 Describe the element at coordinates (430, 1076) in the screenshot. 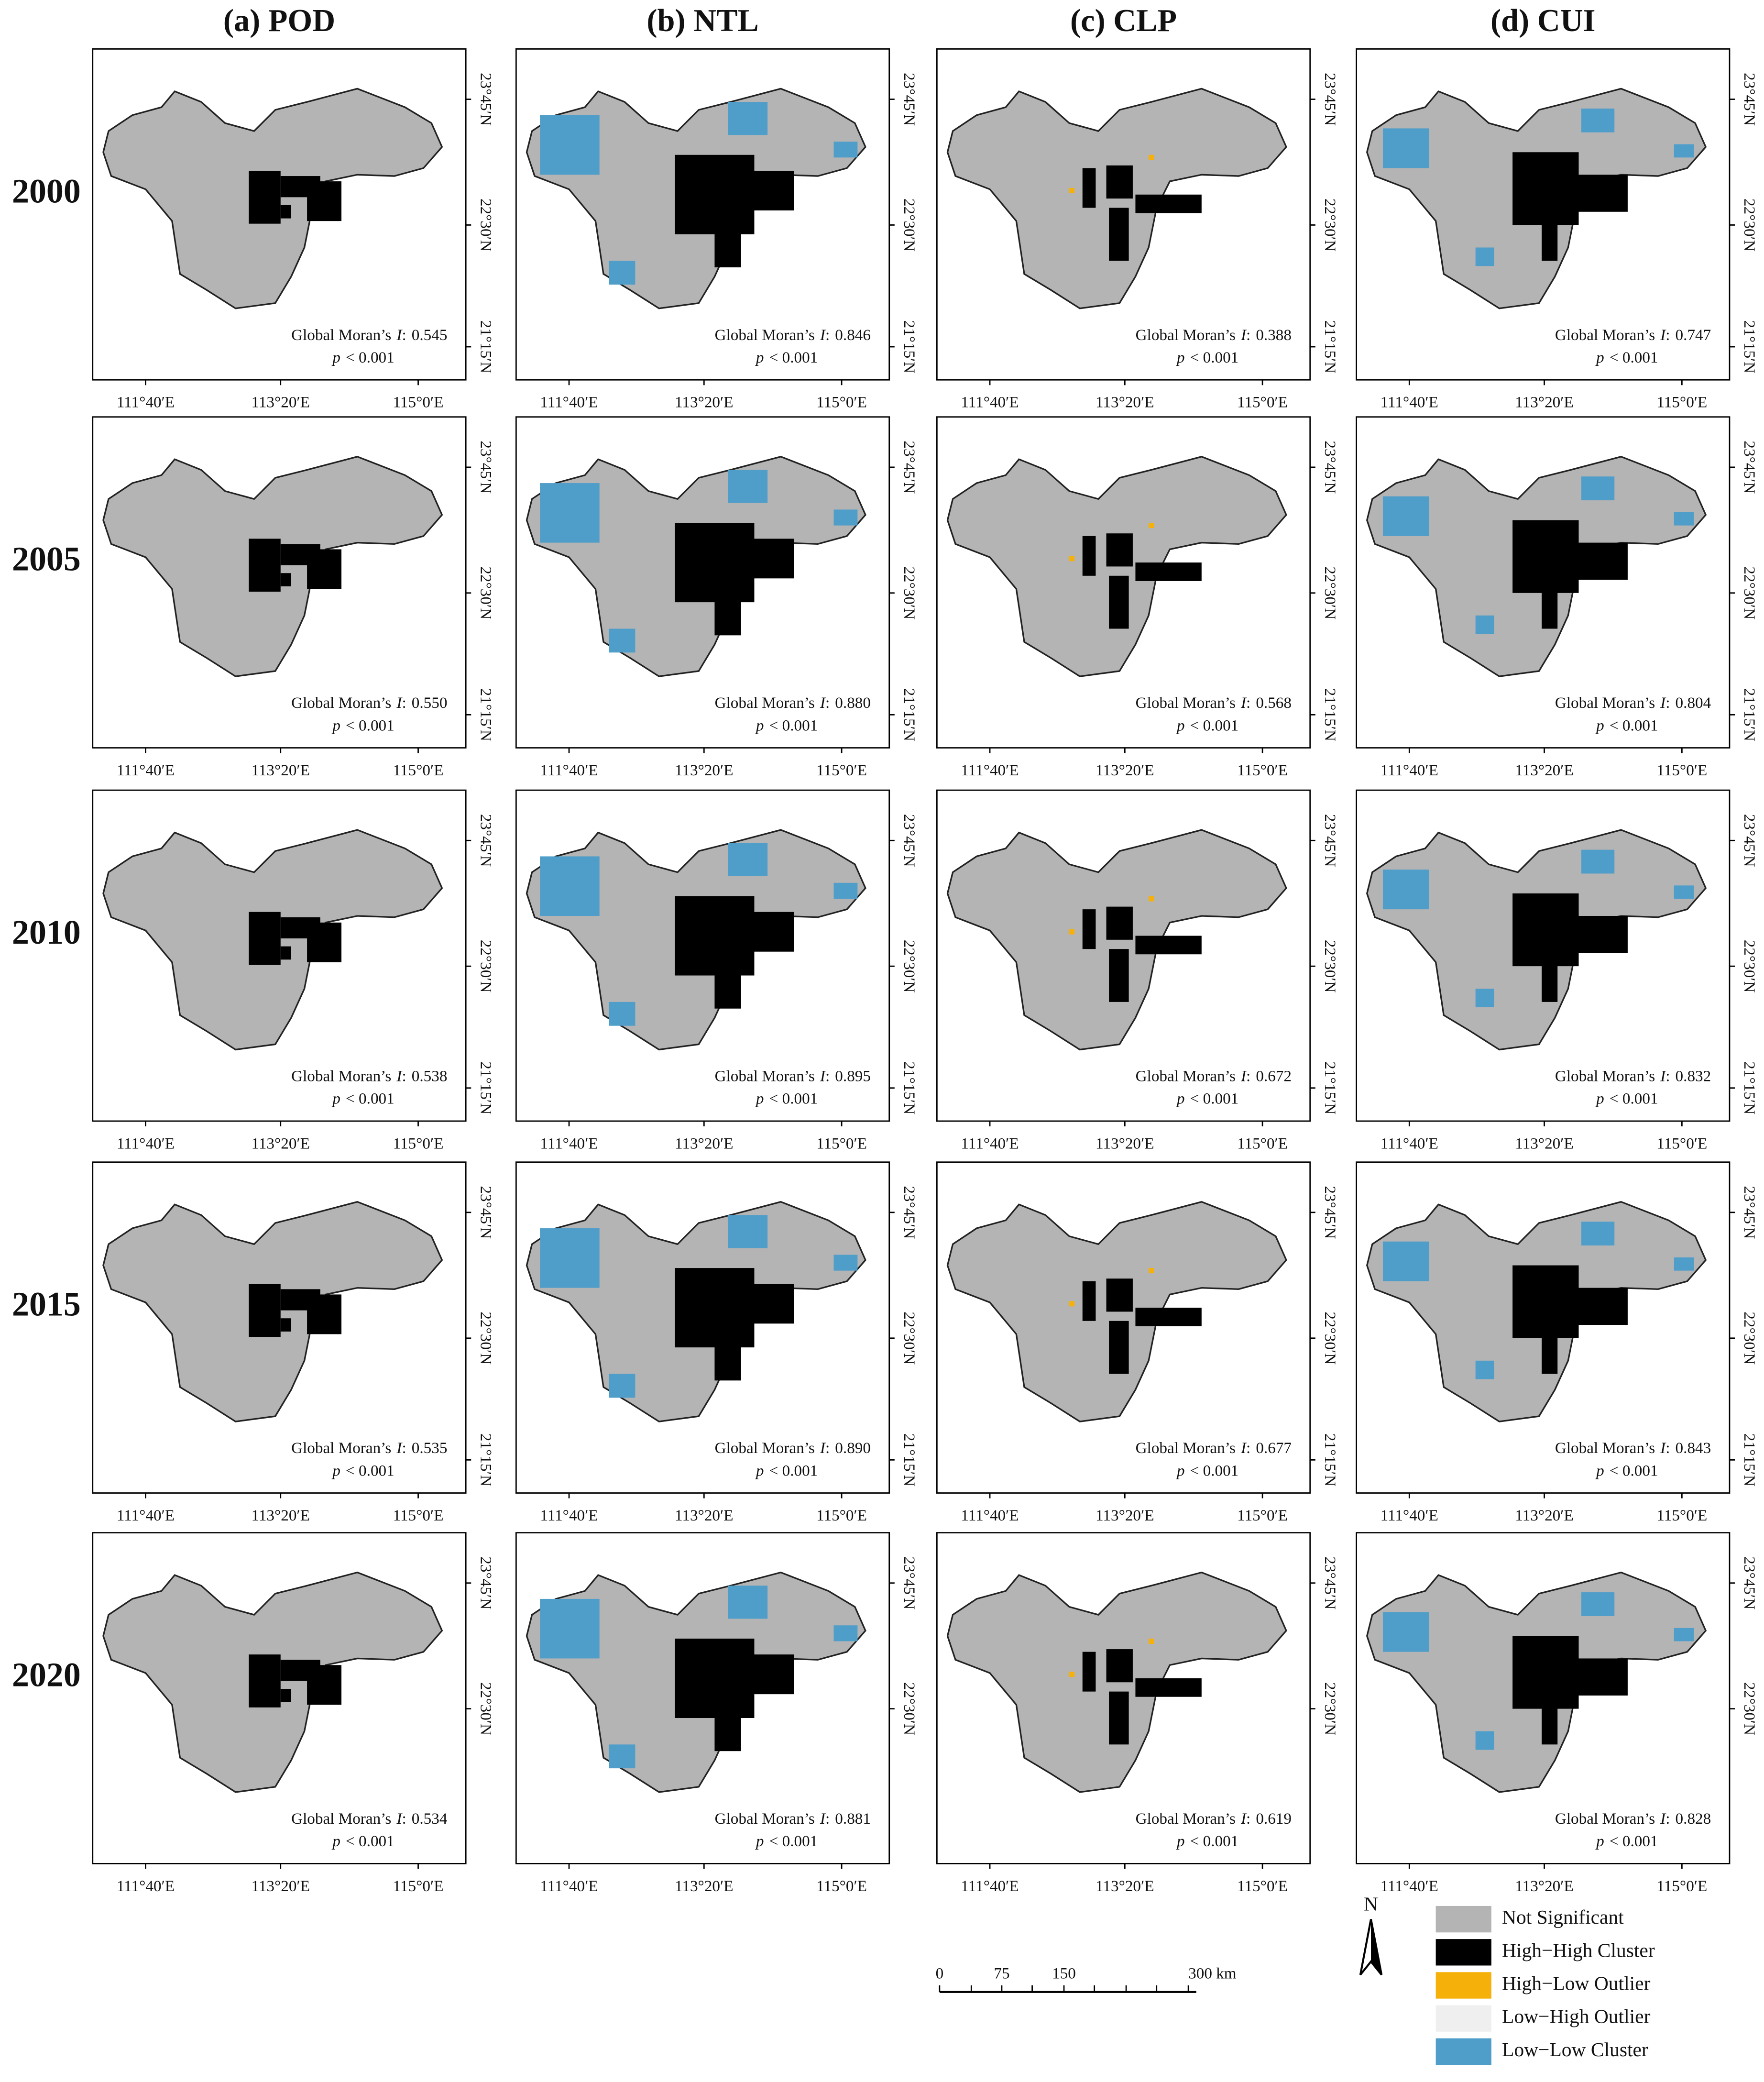

I see `moran-value: 0.538` at that location.